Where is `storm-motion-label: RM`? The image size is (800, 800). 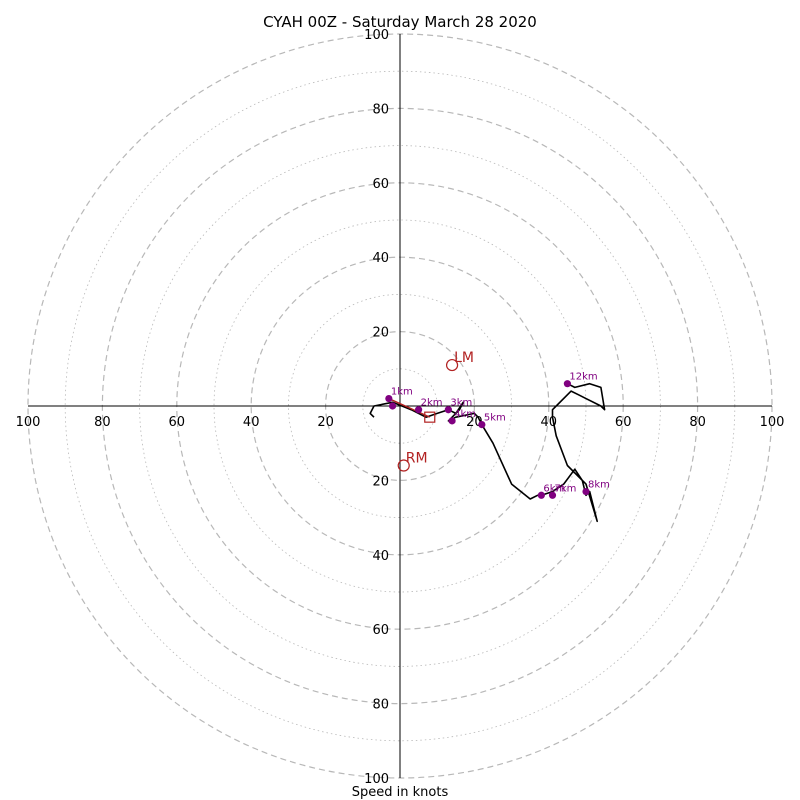 storm-motion-label: RM is located at coordinates (417, 459).